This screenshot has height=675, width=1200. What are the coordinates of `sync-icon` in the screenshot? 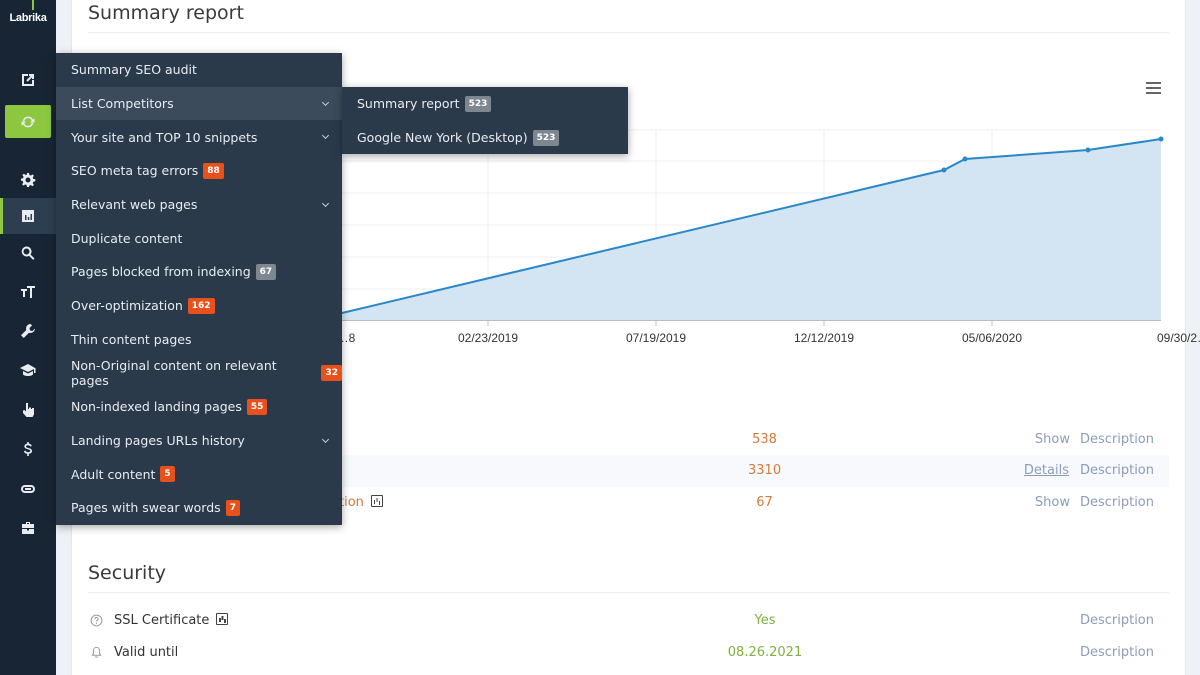 It's located at (28, 121).